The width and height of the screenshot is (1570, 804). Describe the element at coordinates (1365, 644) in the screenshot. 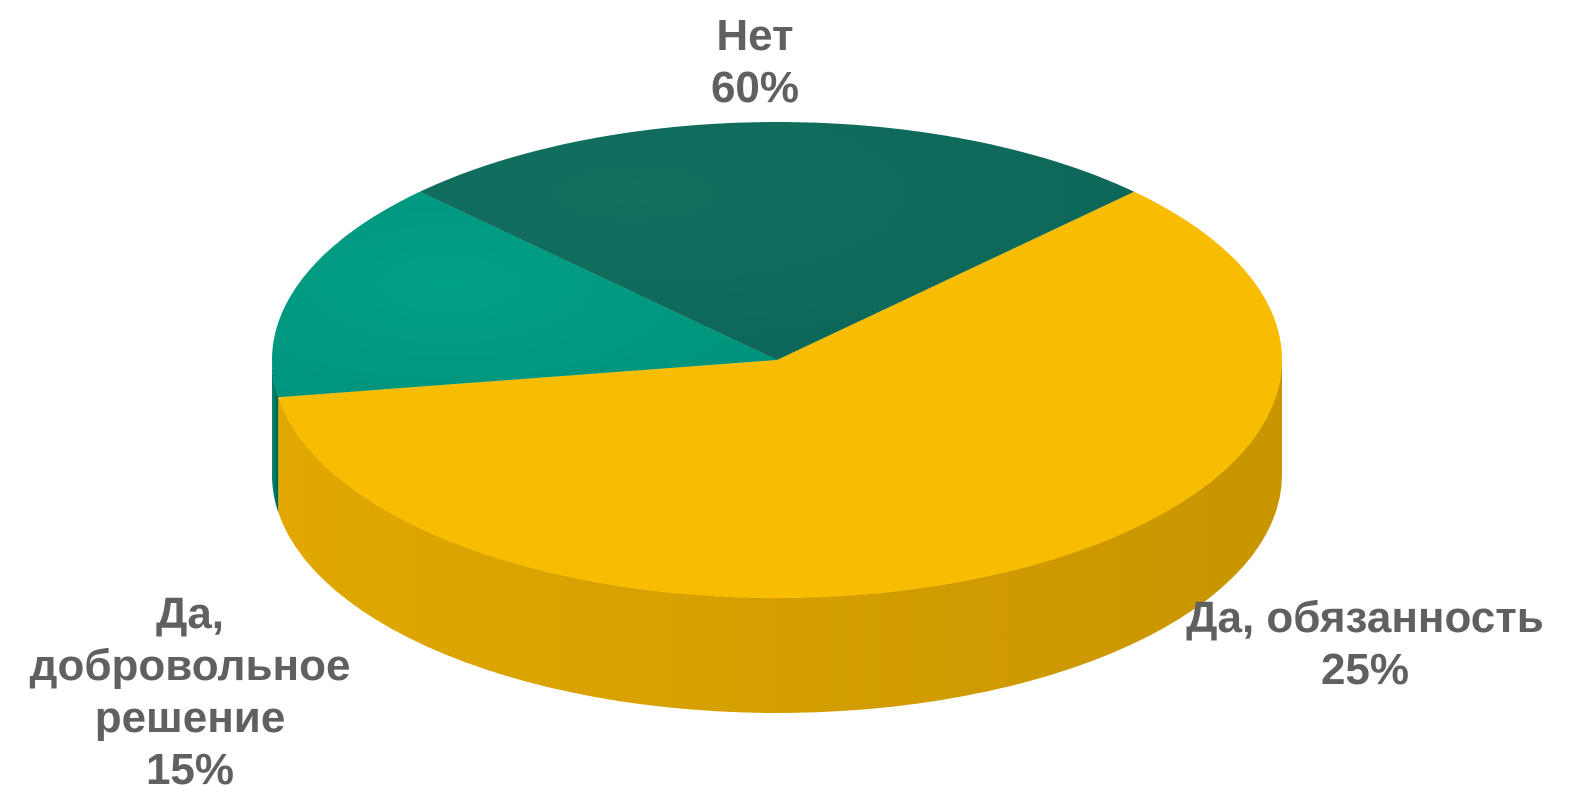

I see `slice-label-obligation: Да, обязанность 25%` at that location.